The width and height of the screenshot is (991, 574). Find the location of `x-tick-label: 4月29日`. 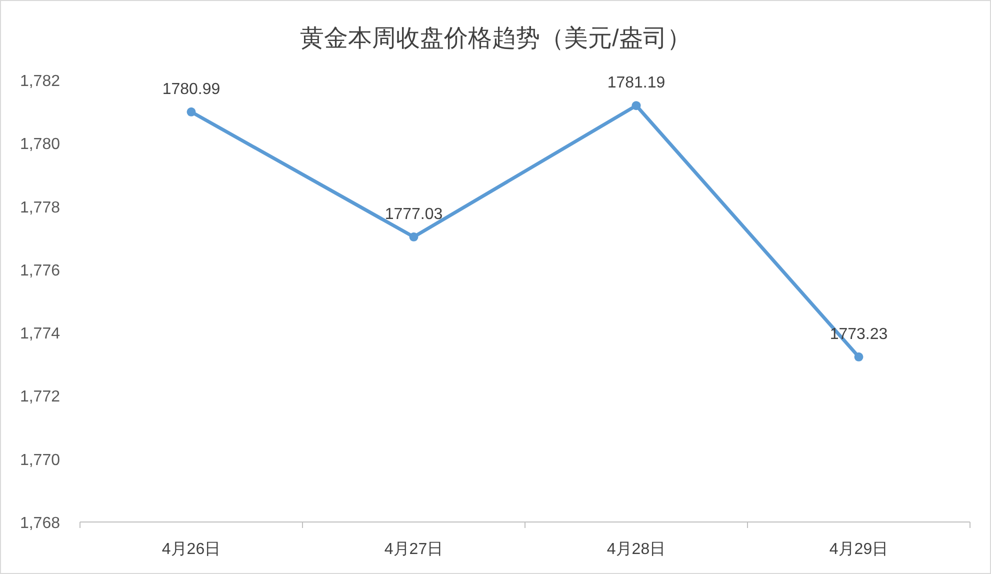

x-tick-label: 4月29日 is located at coordinates (858, 549).